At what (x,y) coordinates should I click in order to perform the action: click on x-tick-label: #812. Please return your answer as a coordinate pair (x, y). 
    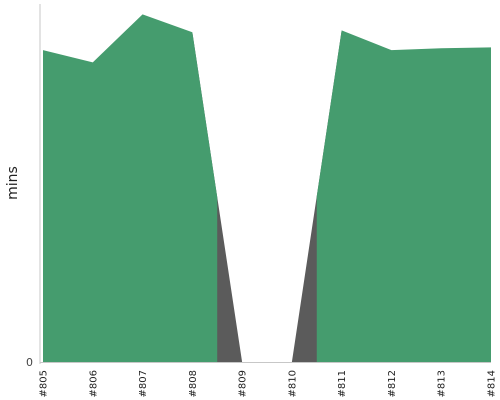
    Looking at the image, I should click on (392, 383).